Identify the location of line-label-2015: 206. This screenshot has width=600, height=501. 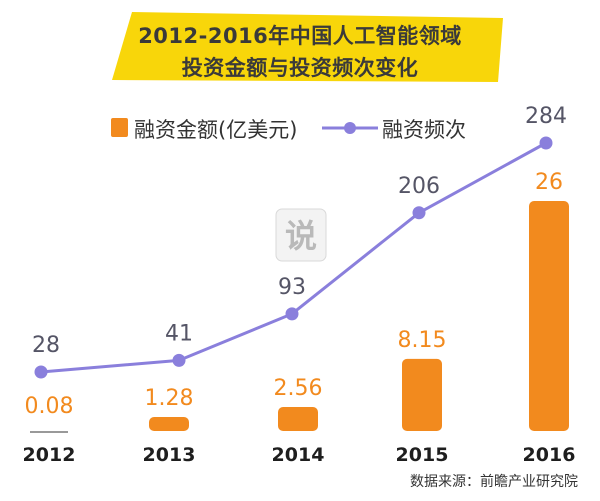
(419, 186).